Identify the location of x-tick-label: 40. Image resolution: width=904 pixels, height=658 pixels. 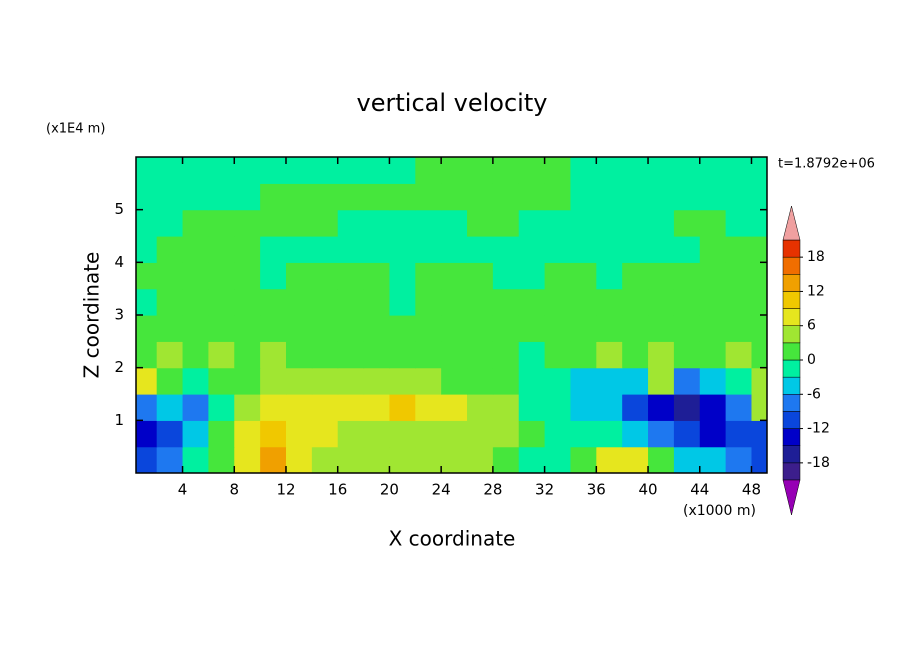
(647, 490).